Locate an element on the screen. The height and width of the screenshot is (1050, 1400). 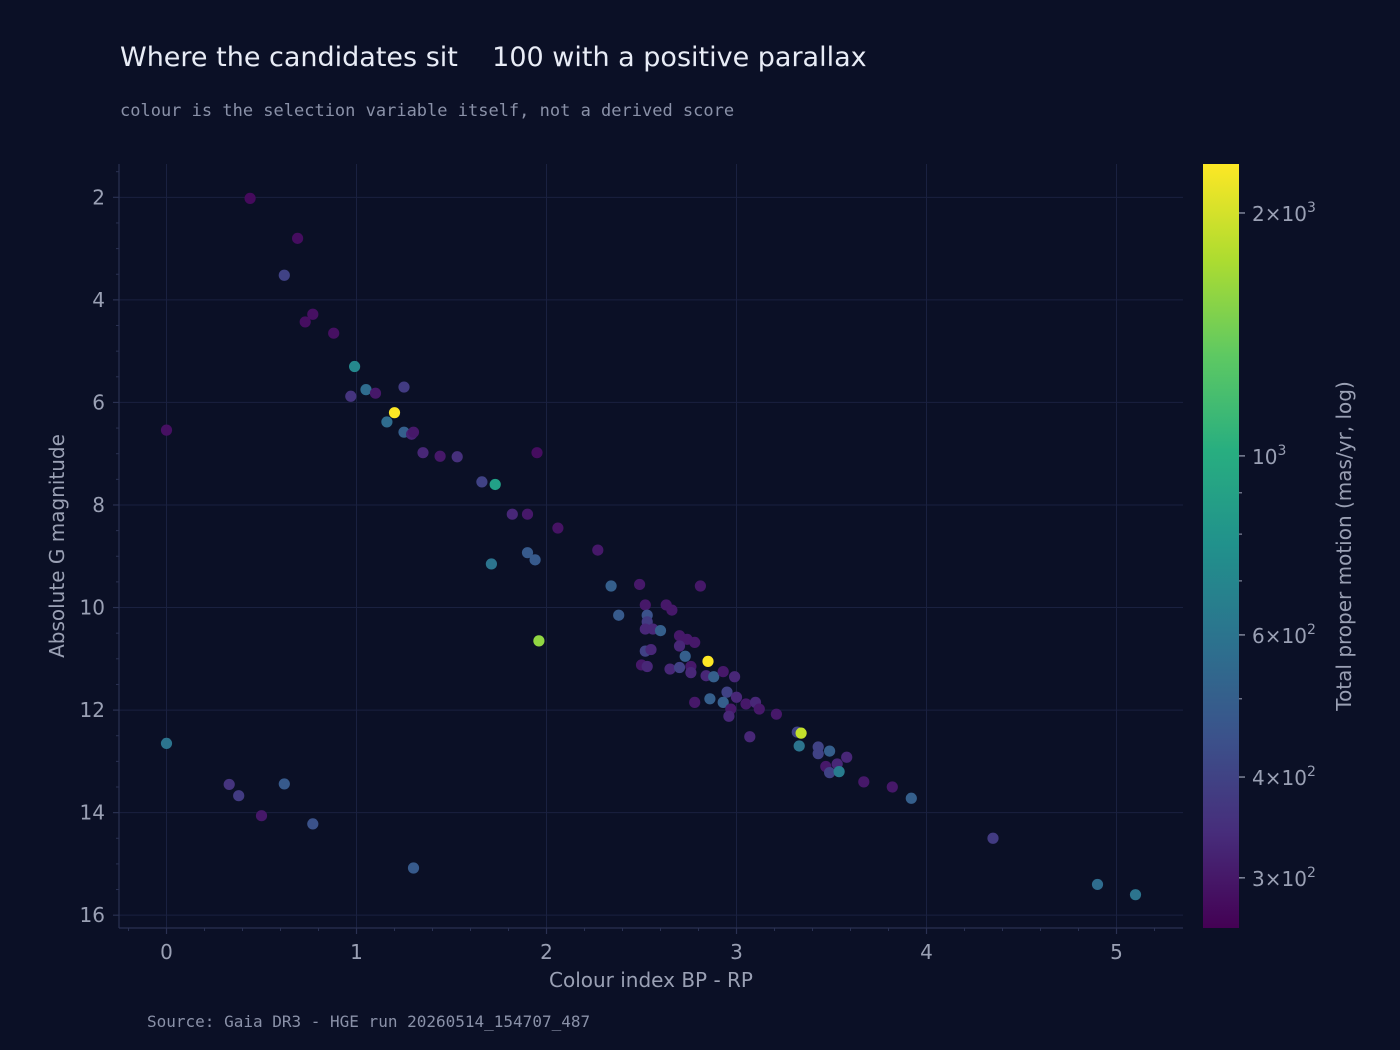
x-tick-label: 3 is located at coordinates (736, 952).